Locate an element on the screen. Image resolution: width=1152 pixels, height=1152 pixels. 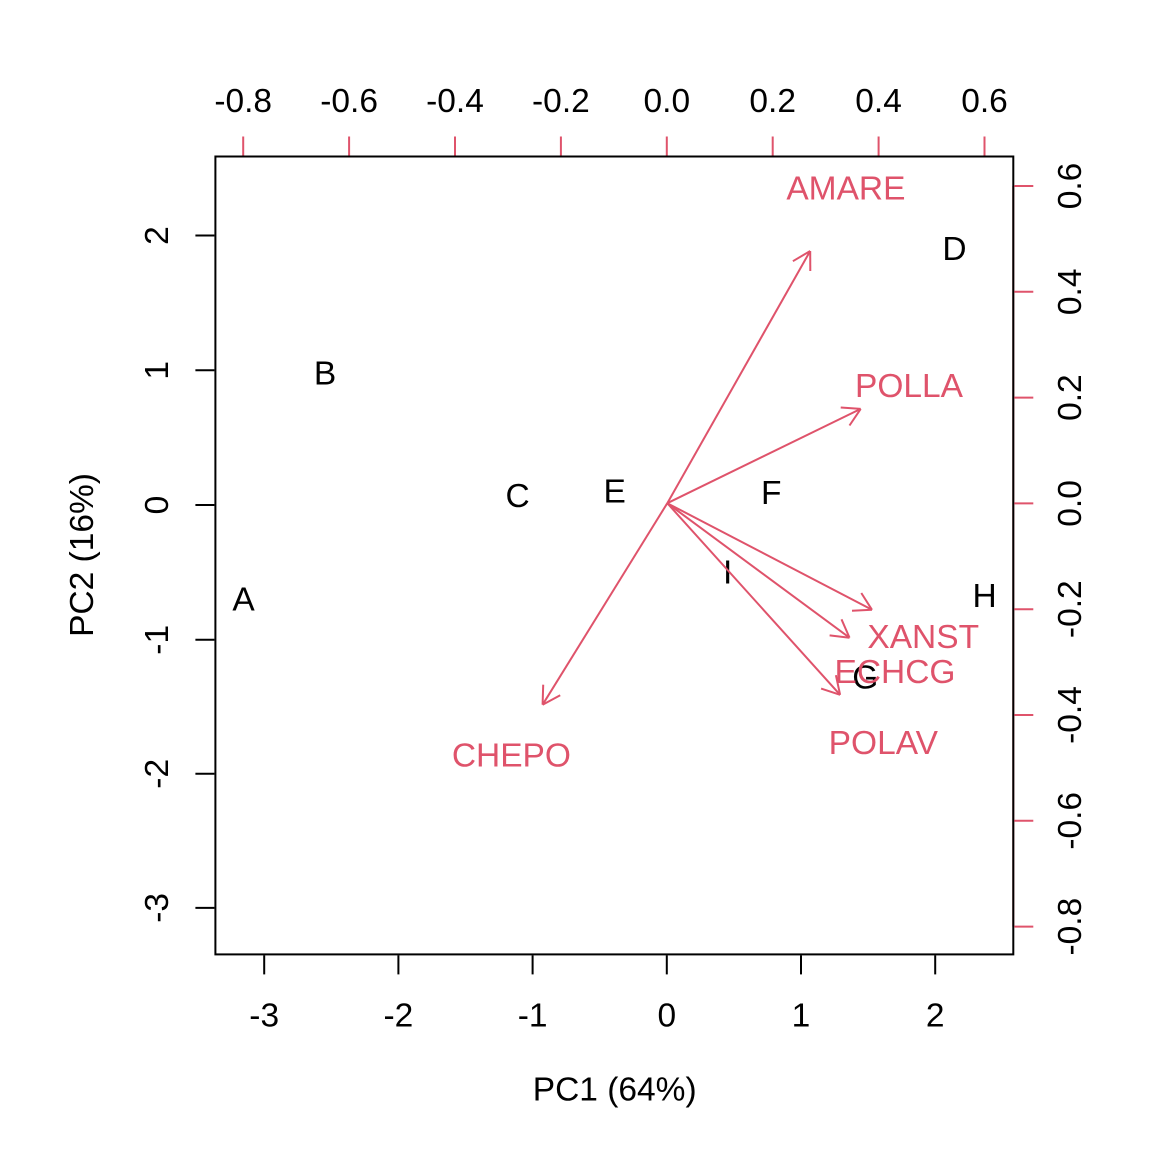
svg-text: ECHCG is located at coordinates (895, 672).